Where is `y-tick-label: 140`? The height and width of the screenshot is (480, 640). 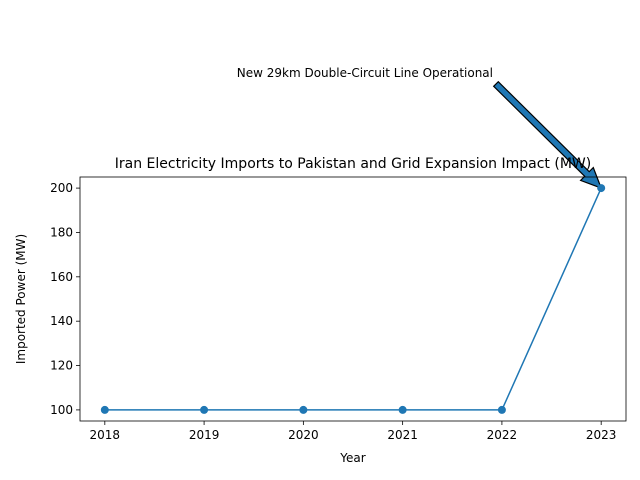 y-tick-label: 140 is located at coordinates (61, 321).